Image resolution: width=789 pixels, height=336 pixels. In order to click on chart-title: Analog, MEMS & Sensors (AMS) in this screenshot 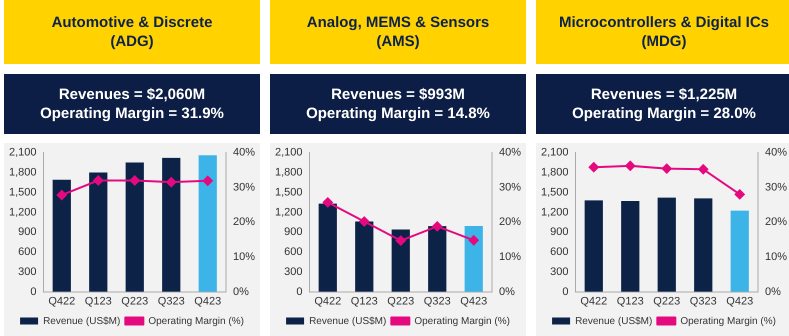, I will do `click(398, 32)`.